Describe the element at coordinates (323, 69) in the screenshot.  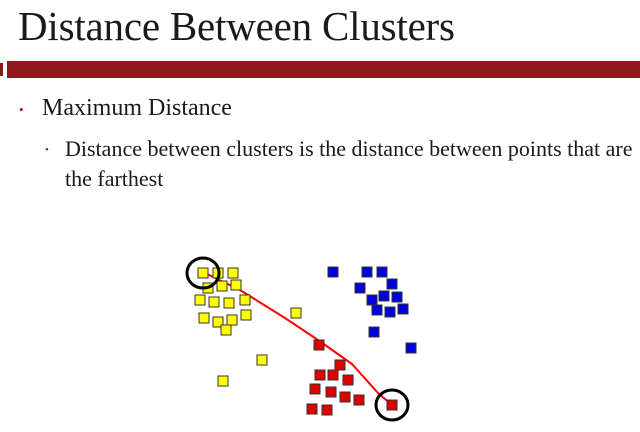
I see `title-underline-bar` at that location.